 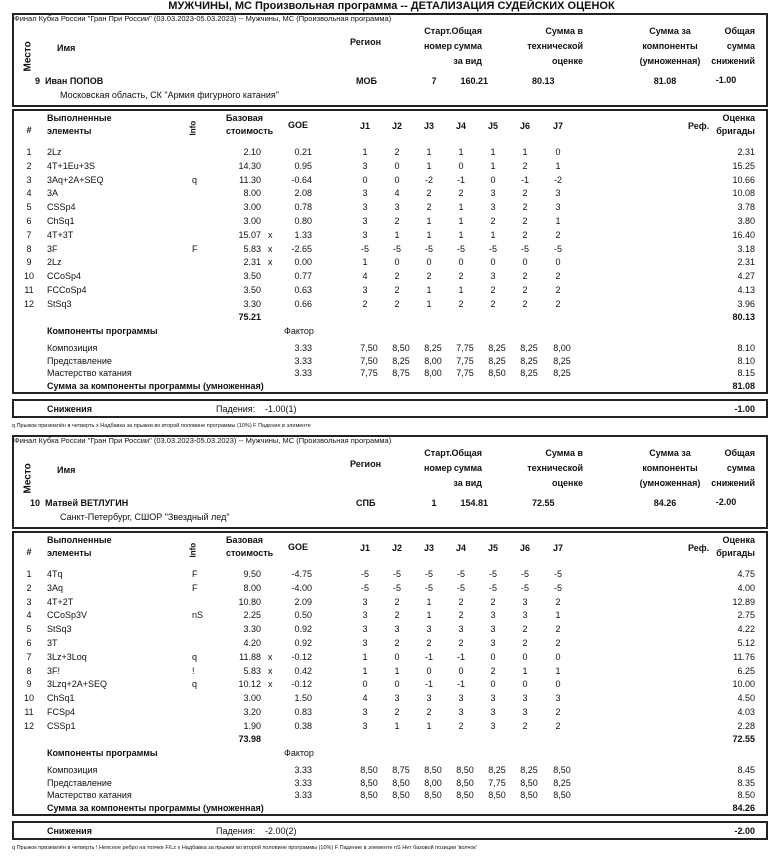 What do you see at coordinates (391, 589) in the screenshot?
I see `element-row: 2 3Aq F 8.00 -4.00 -5 -5 -5 -5 -5 -5 -5 4.00` at bounding box center [391, 589].